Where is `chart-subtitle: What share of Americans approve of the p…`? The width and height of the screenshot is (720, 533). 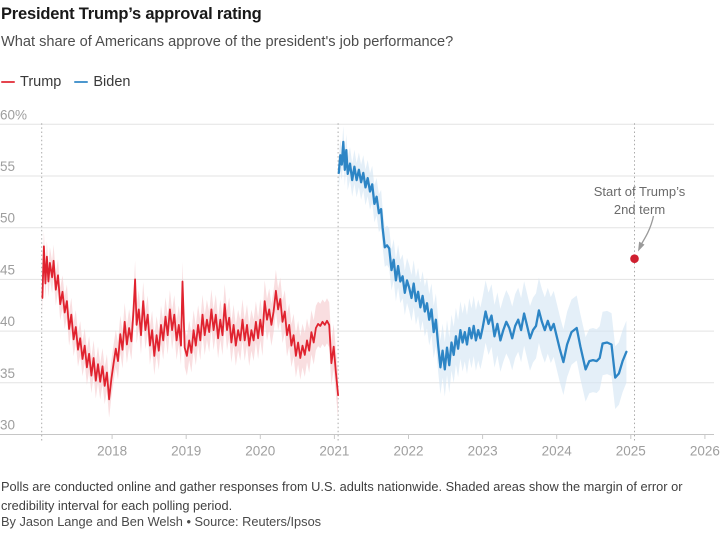 chart-subtitle: What share of Americans approve of the p… is located at coordinates (227, 42).